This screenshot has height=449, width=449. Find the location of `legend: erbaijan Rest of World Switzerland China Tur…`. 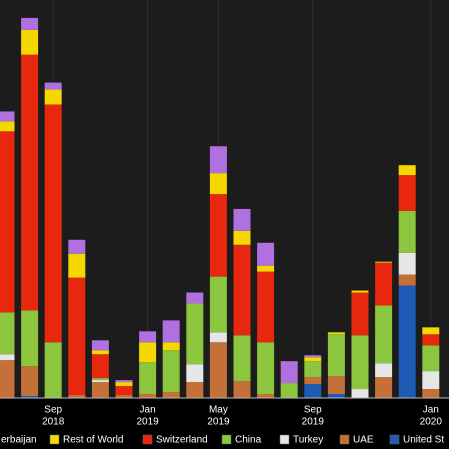

legend: erbaijan Rest of World Switzerland China Tur… is located at coordinates (222, 440).